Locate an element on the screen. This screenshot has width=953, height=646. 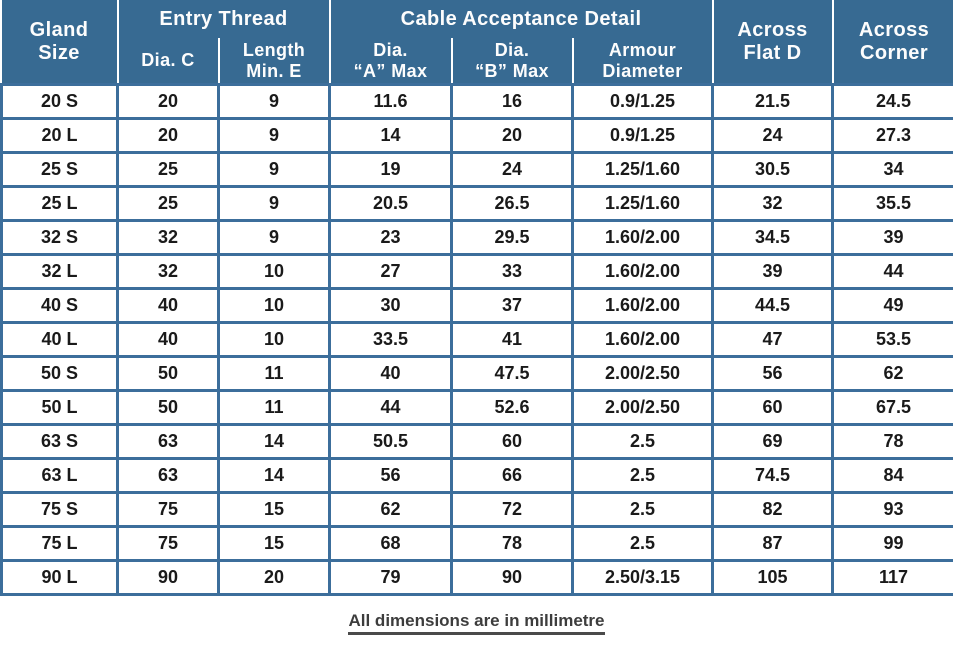
value-cell: 74.5 is located at coordinates (773, 475).